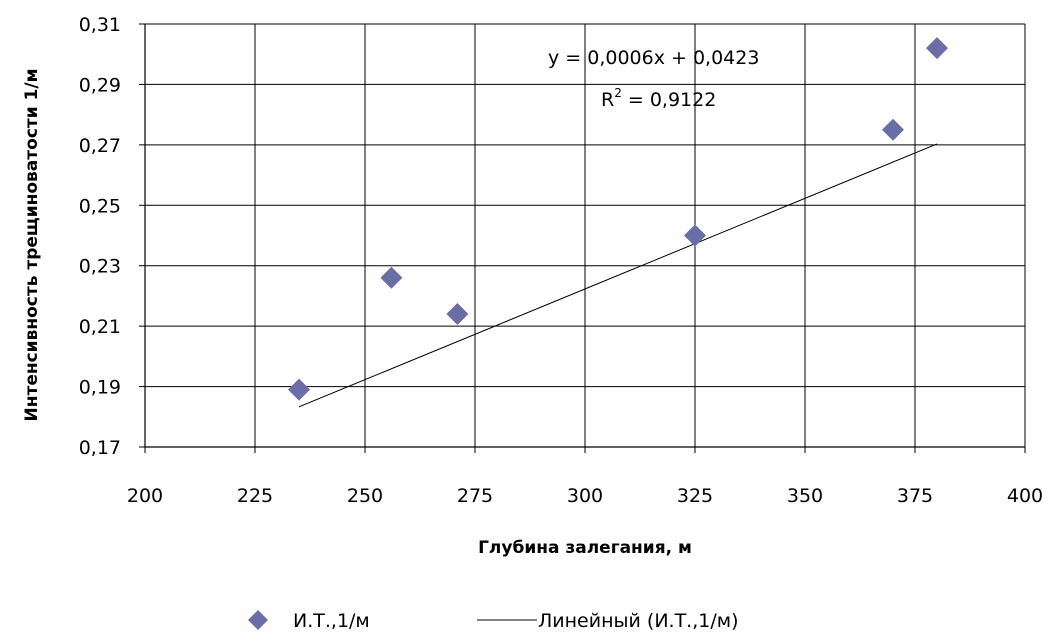  I want to click on x-tick-label: 300, so click(585, 496).